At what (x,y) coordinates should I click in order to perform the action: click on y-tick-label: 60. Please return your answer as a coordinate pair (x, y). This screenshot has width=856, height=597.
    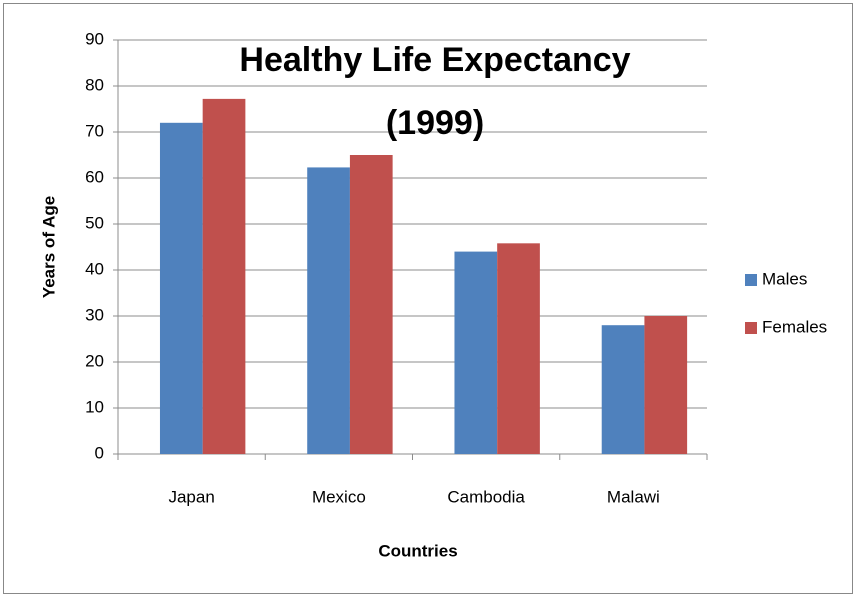
    Looking at the image, I should click on (94, 176).